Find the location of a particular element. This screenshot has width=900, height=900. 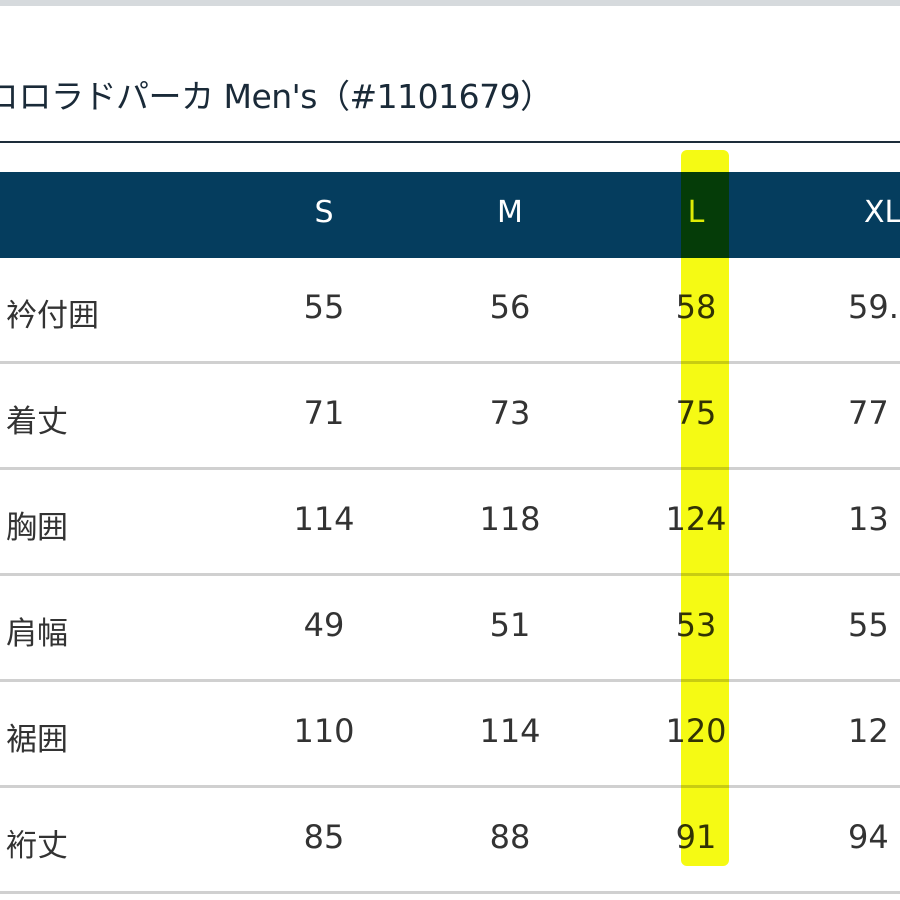

cell-xl: 55 is located at coordinates (868, 625).